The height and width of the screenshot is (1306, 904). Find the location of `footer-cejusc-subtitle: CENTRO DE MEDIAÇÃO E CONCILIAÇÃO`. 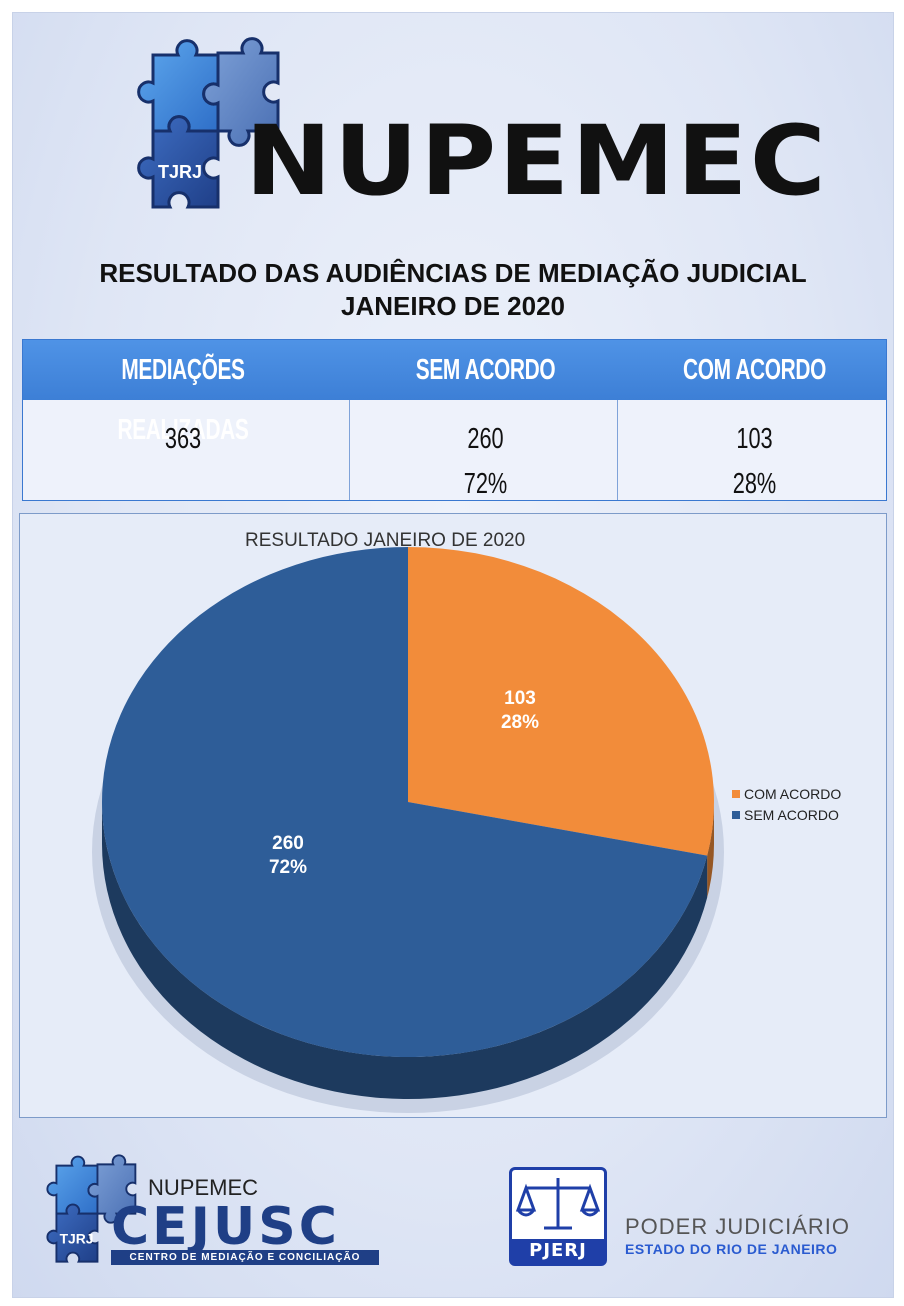

footer-cejusc-subtitle: CENTRO DE MEDIAÇÃO E CONCILIAÇÃO is located at coordinates (245, 1257).